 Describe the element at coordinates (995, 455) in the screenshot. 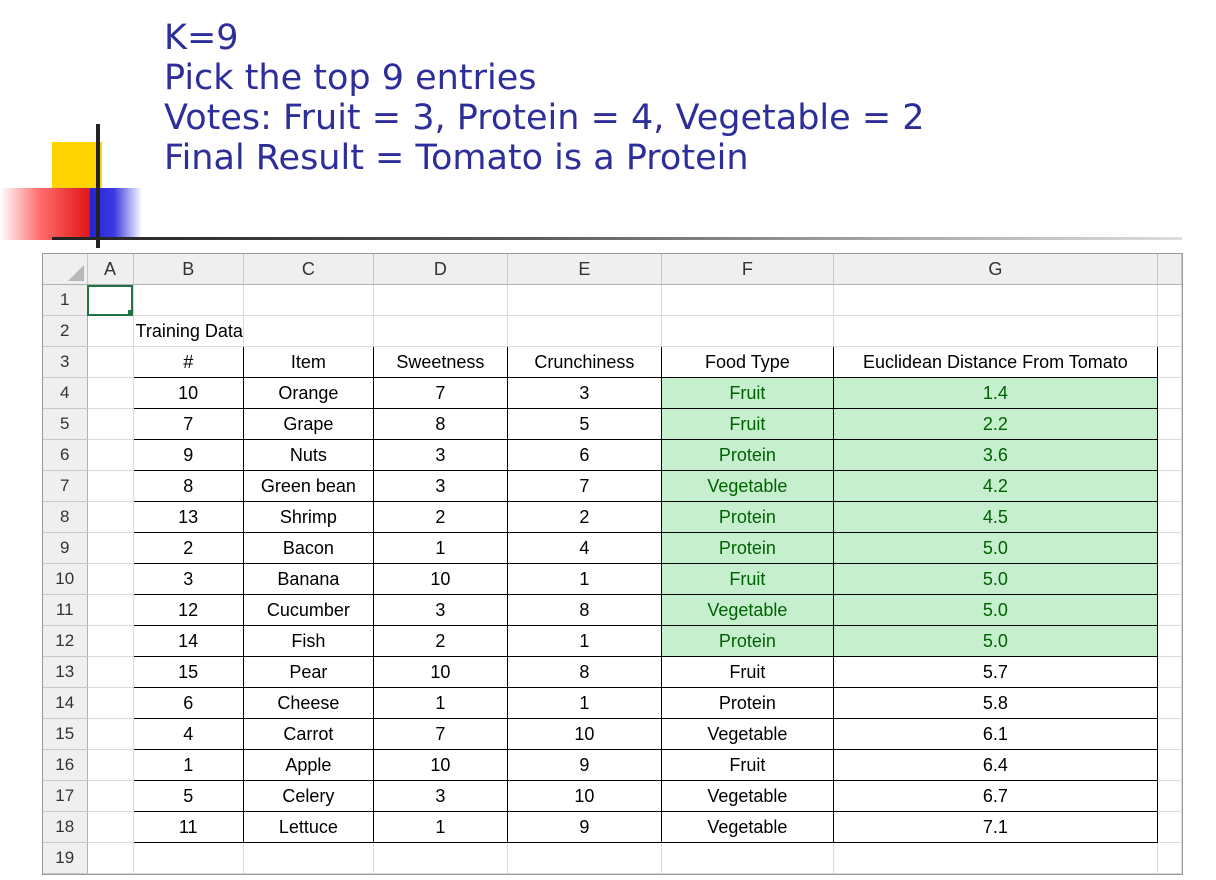

I see `table-data-cell: 3.6` at that location.